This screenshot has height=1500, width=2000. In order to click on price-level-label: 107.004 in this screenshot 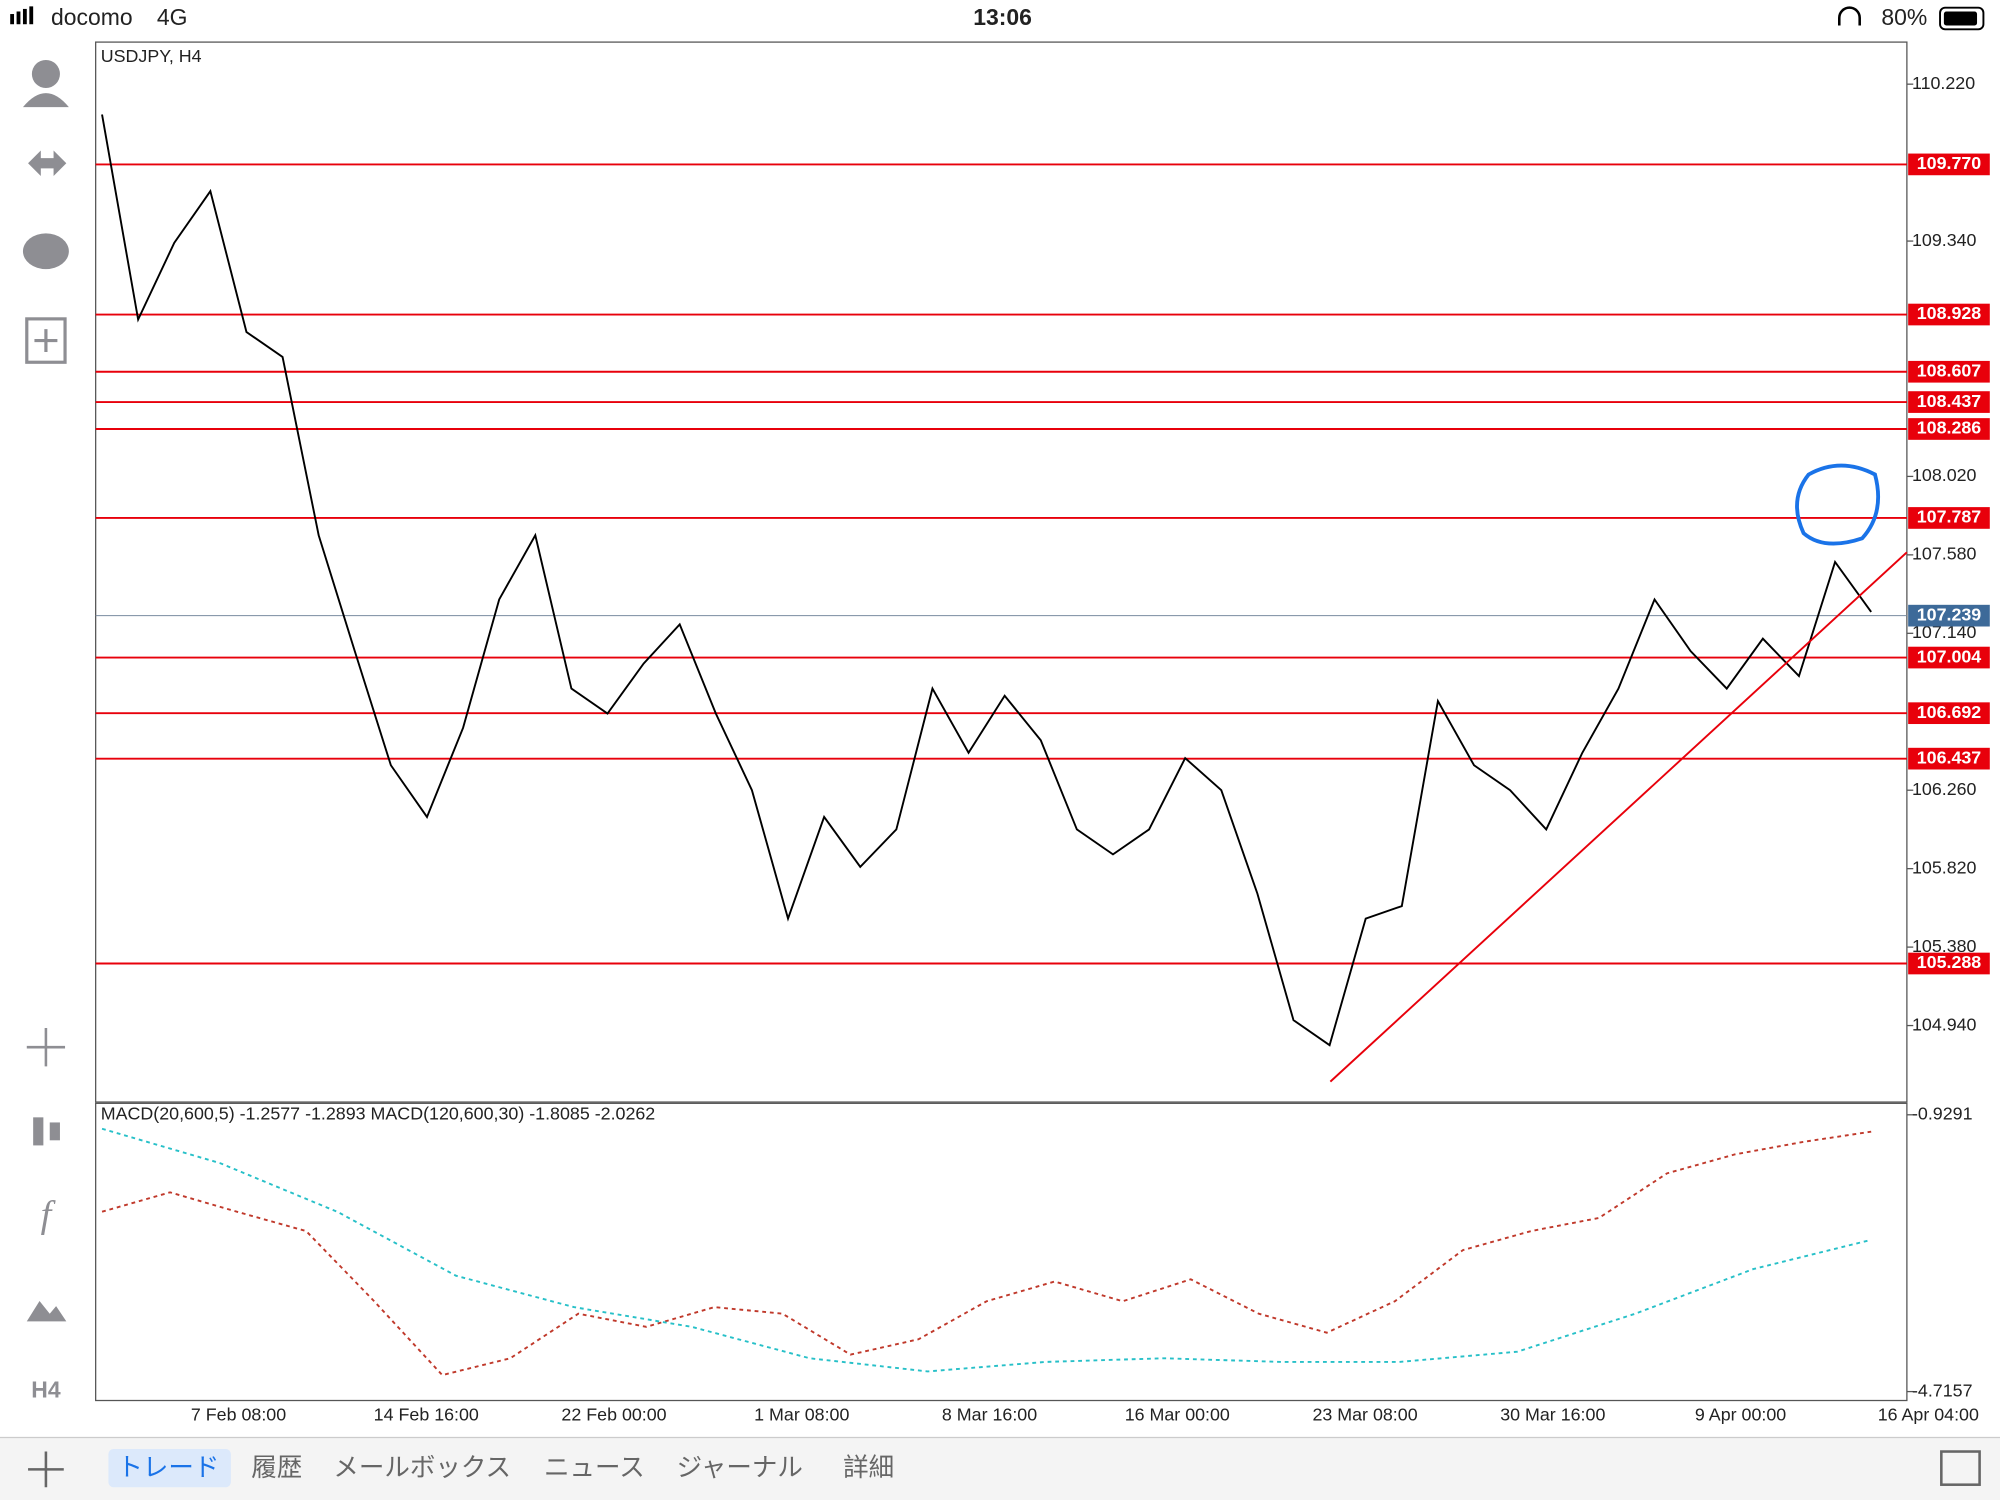, I will do `click(1949, 656)`.